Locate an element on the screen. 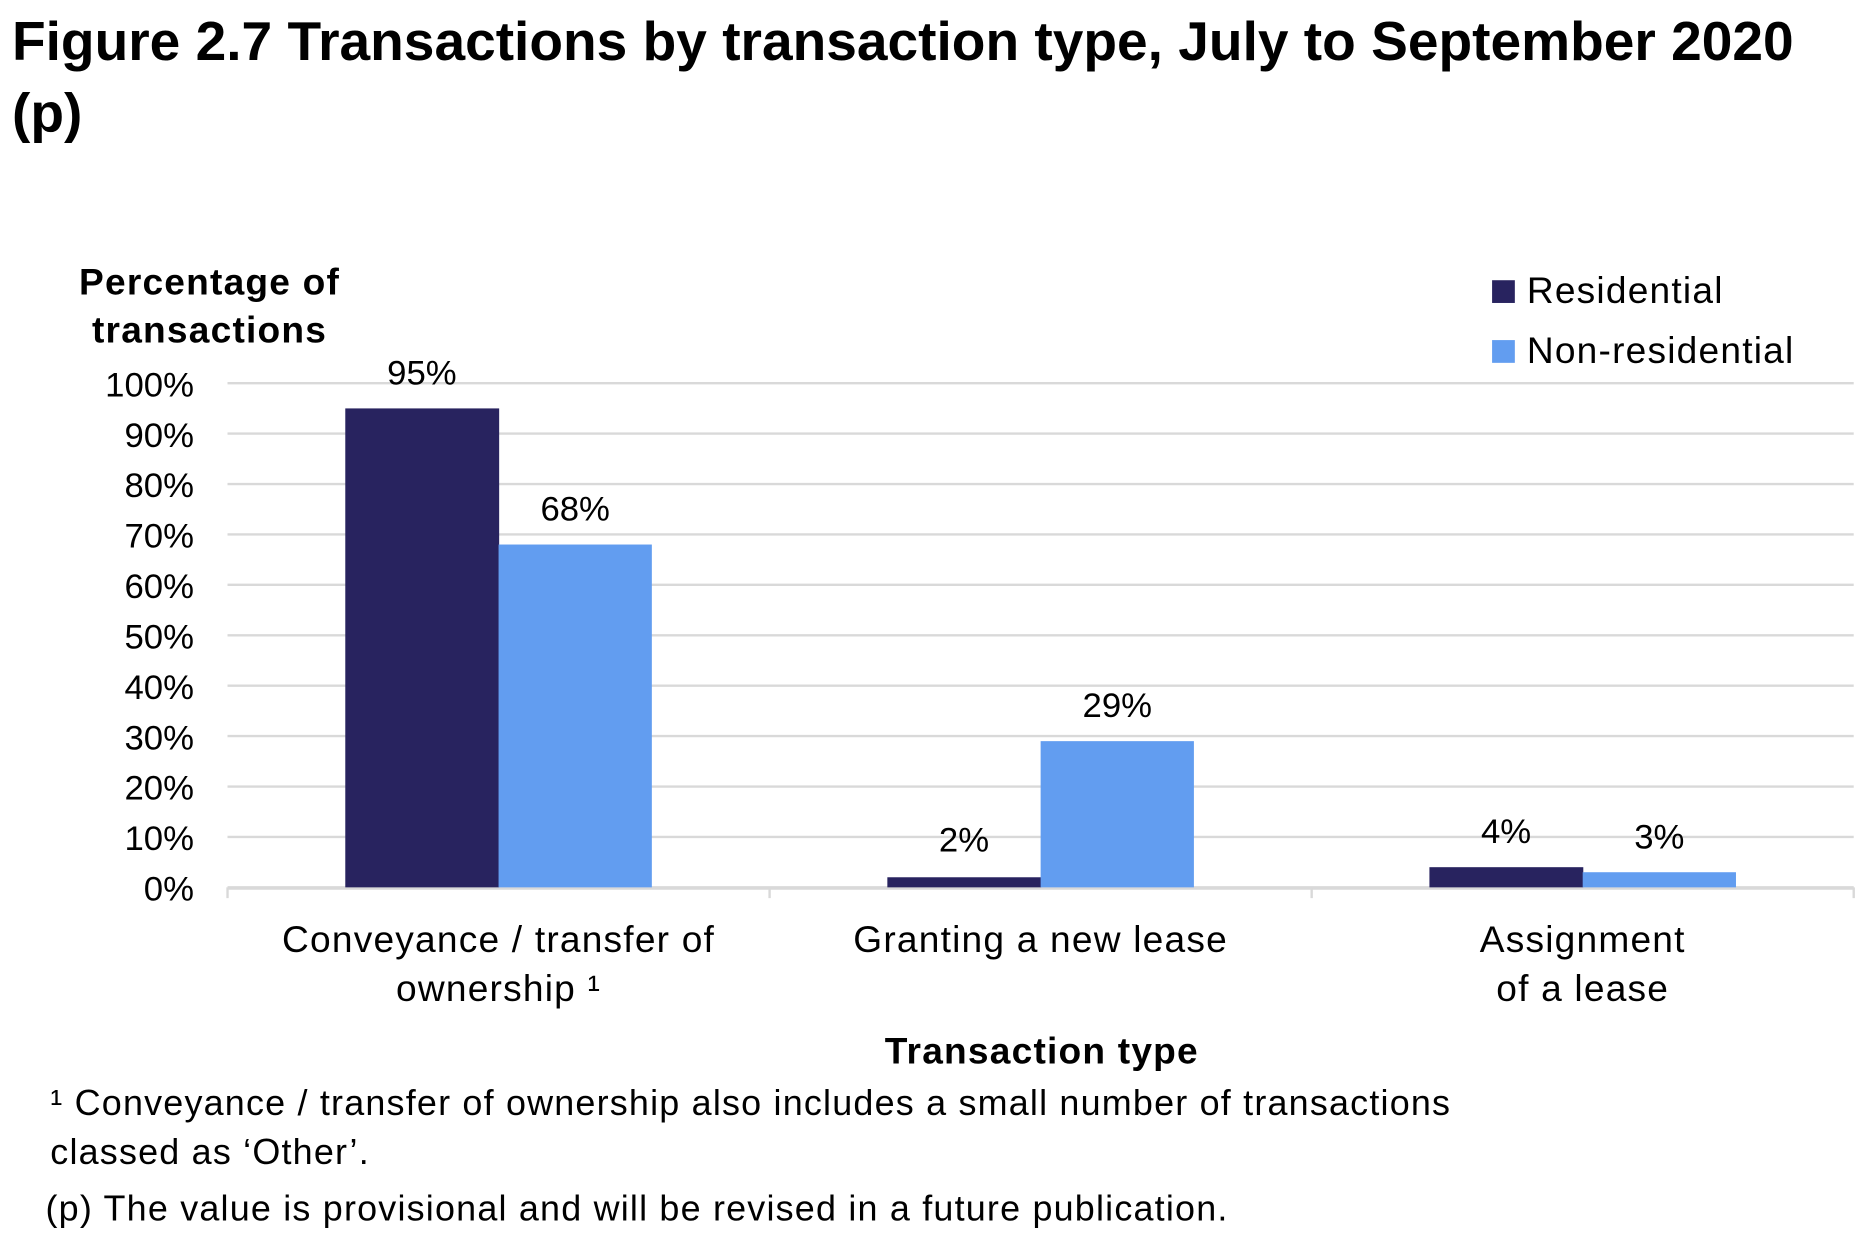  footnote-line-2: classed as ‘Other’. is located at coordinates (210, 1152).